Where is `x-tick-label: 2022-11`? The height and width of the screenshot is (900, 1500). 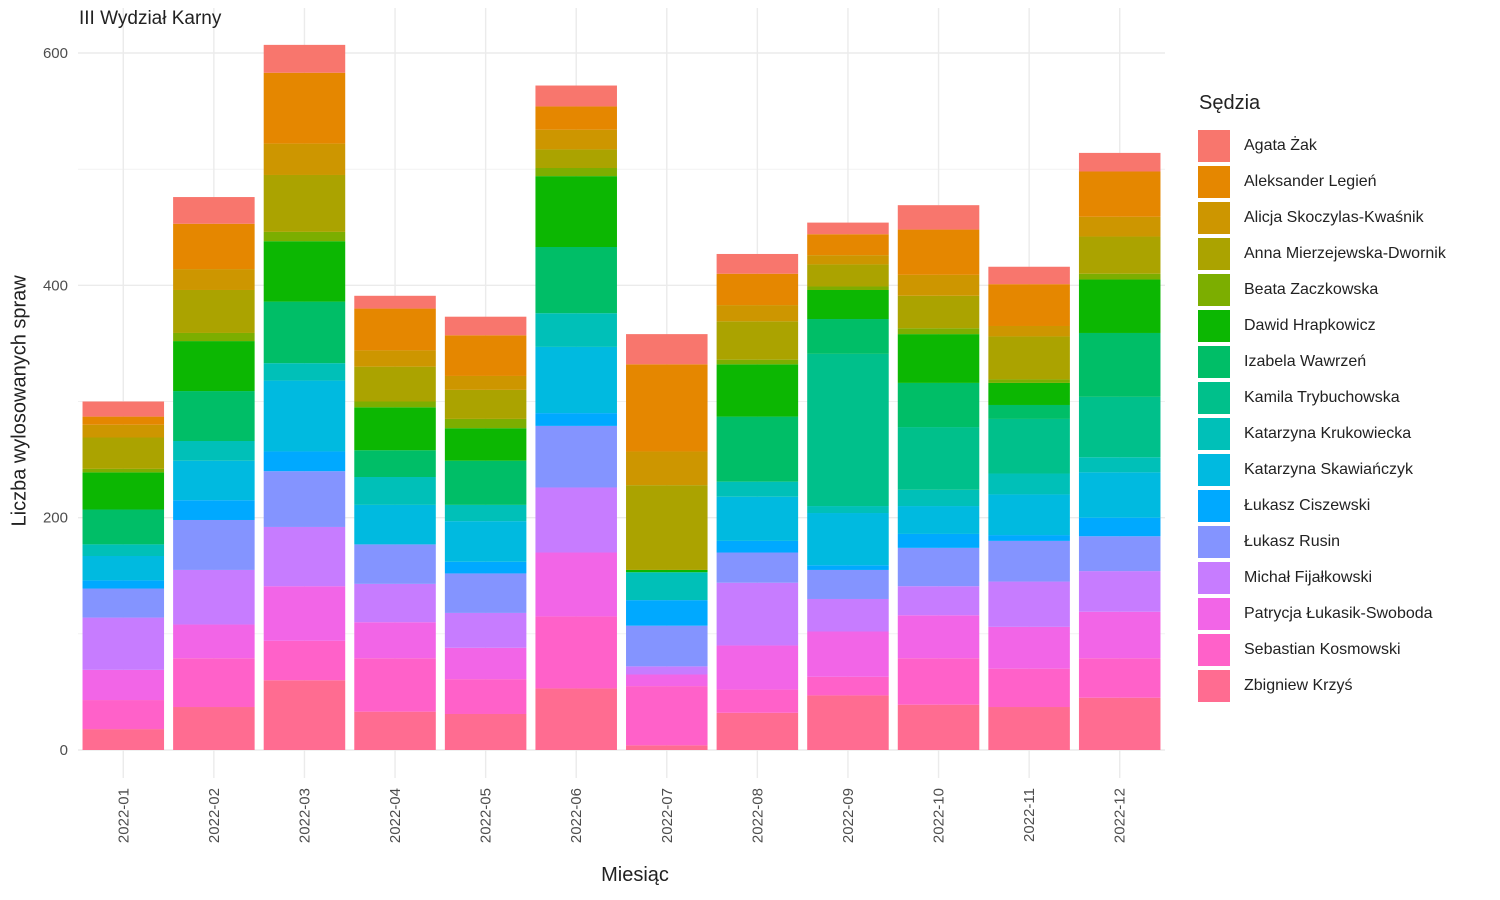 x-tick-label: 2022-11 is located at coordinates (1029, 815).